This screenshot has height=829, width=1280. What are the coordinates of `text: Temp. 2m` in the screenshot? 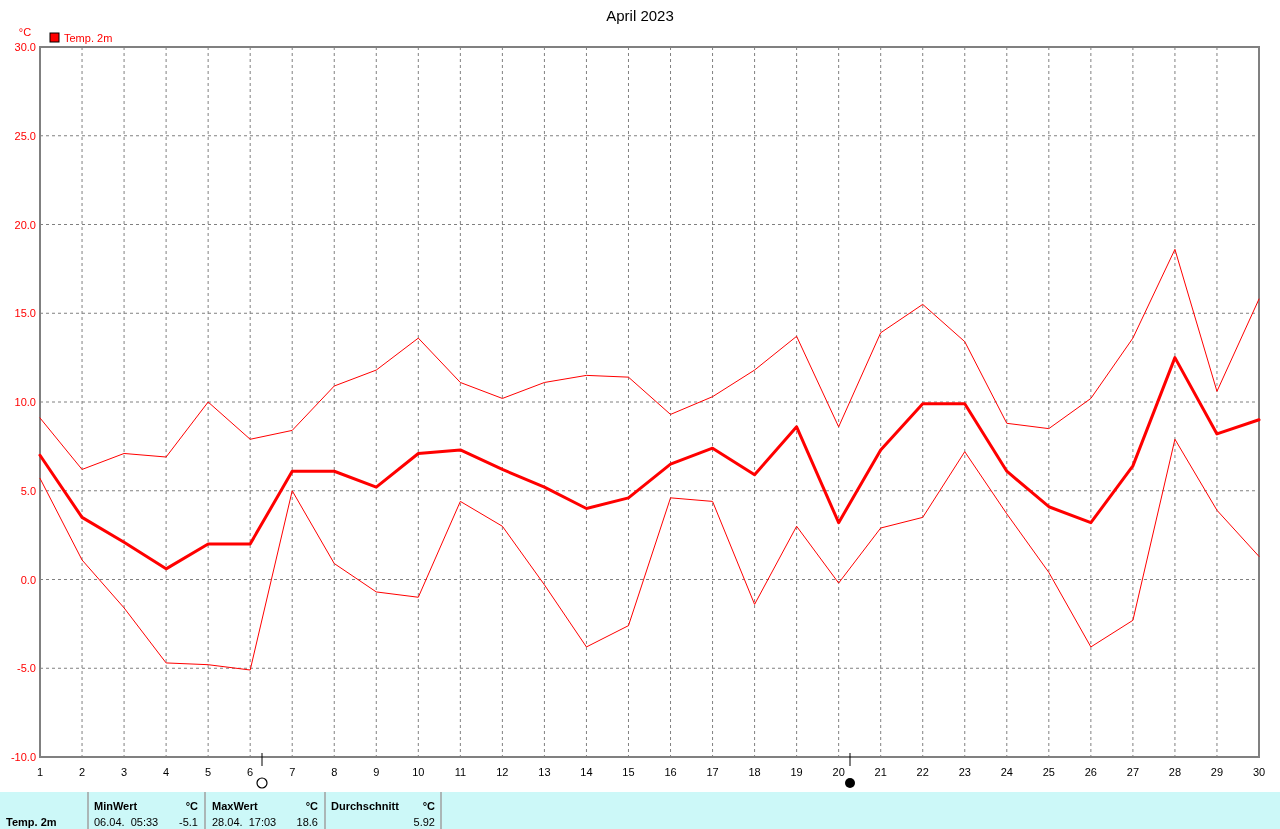 It's located at (31, 822).